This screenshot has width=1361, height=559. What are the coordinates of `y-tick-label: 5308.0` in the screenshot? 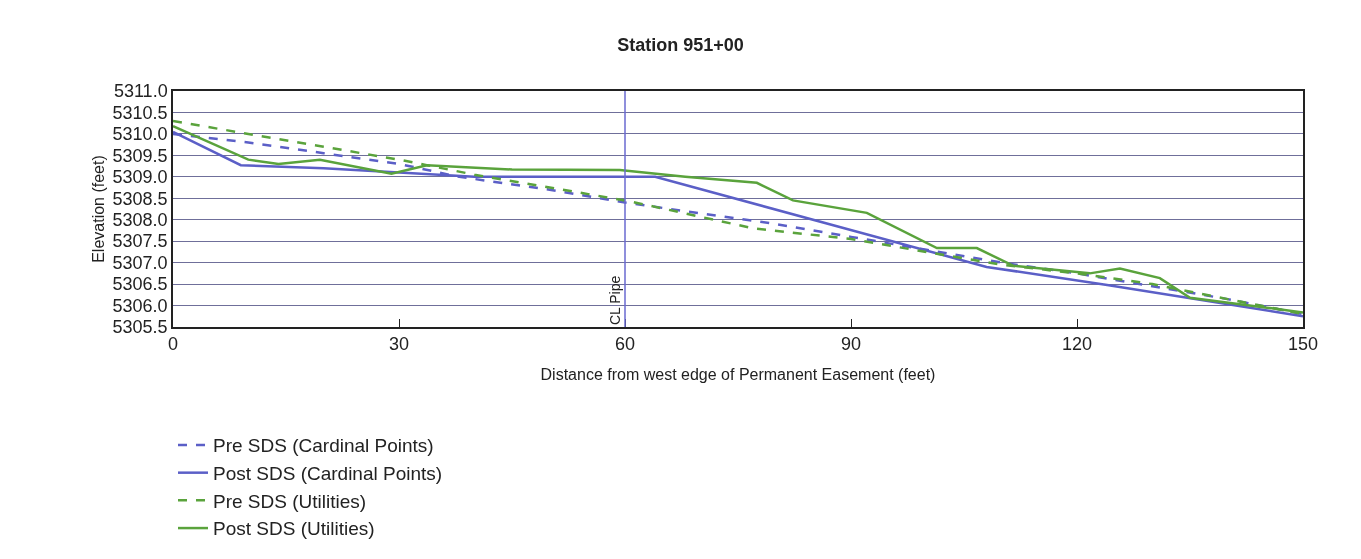 It's located at (140, 220).